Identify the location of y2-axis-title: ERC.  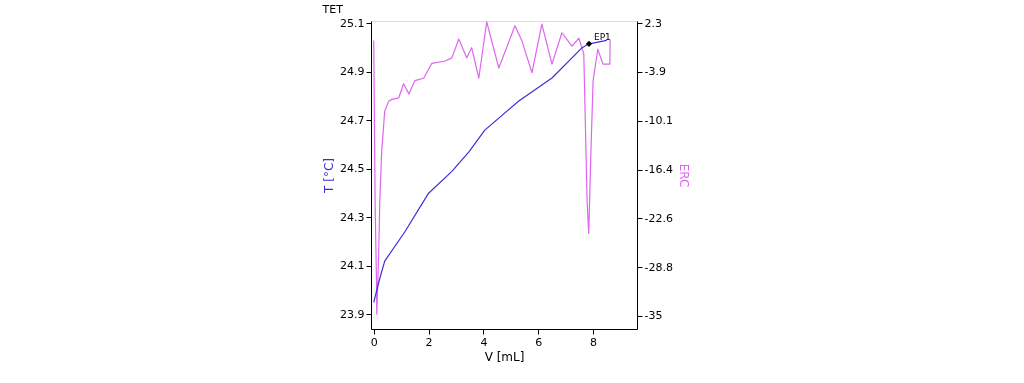
(683, 175).